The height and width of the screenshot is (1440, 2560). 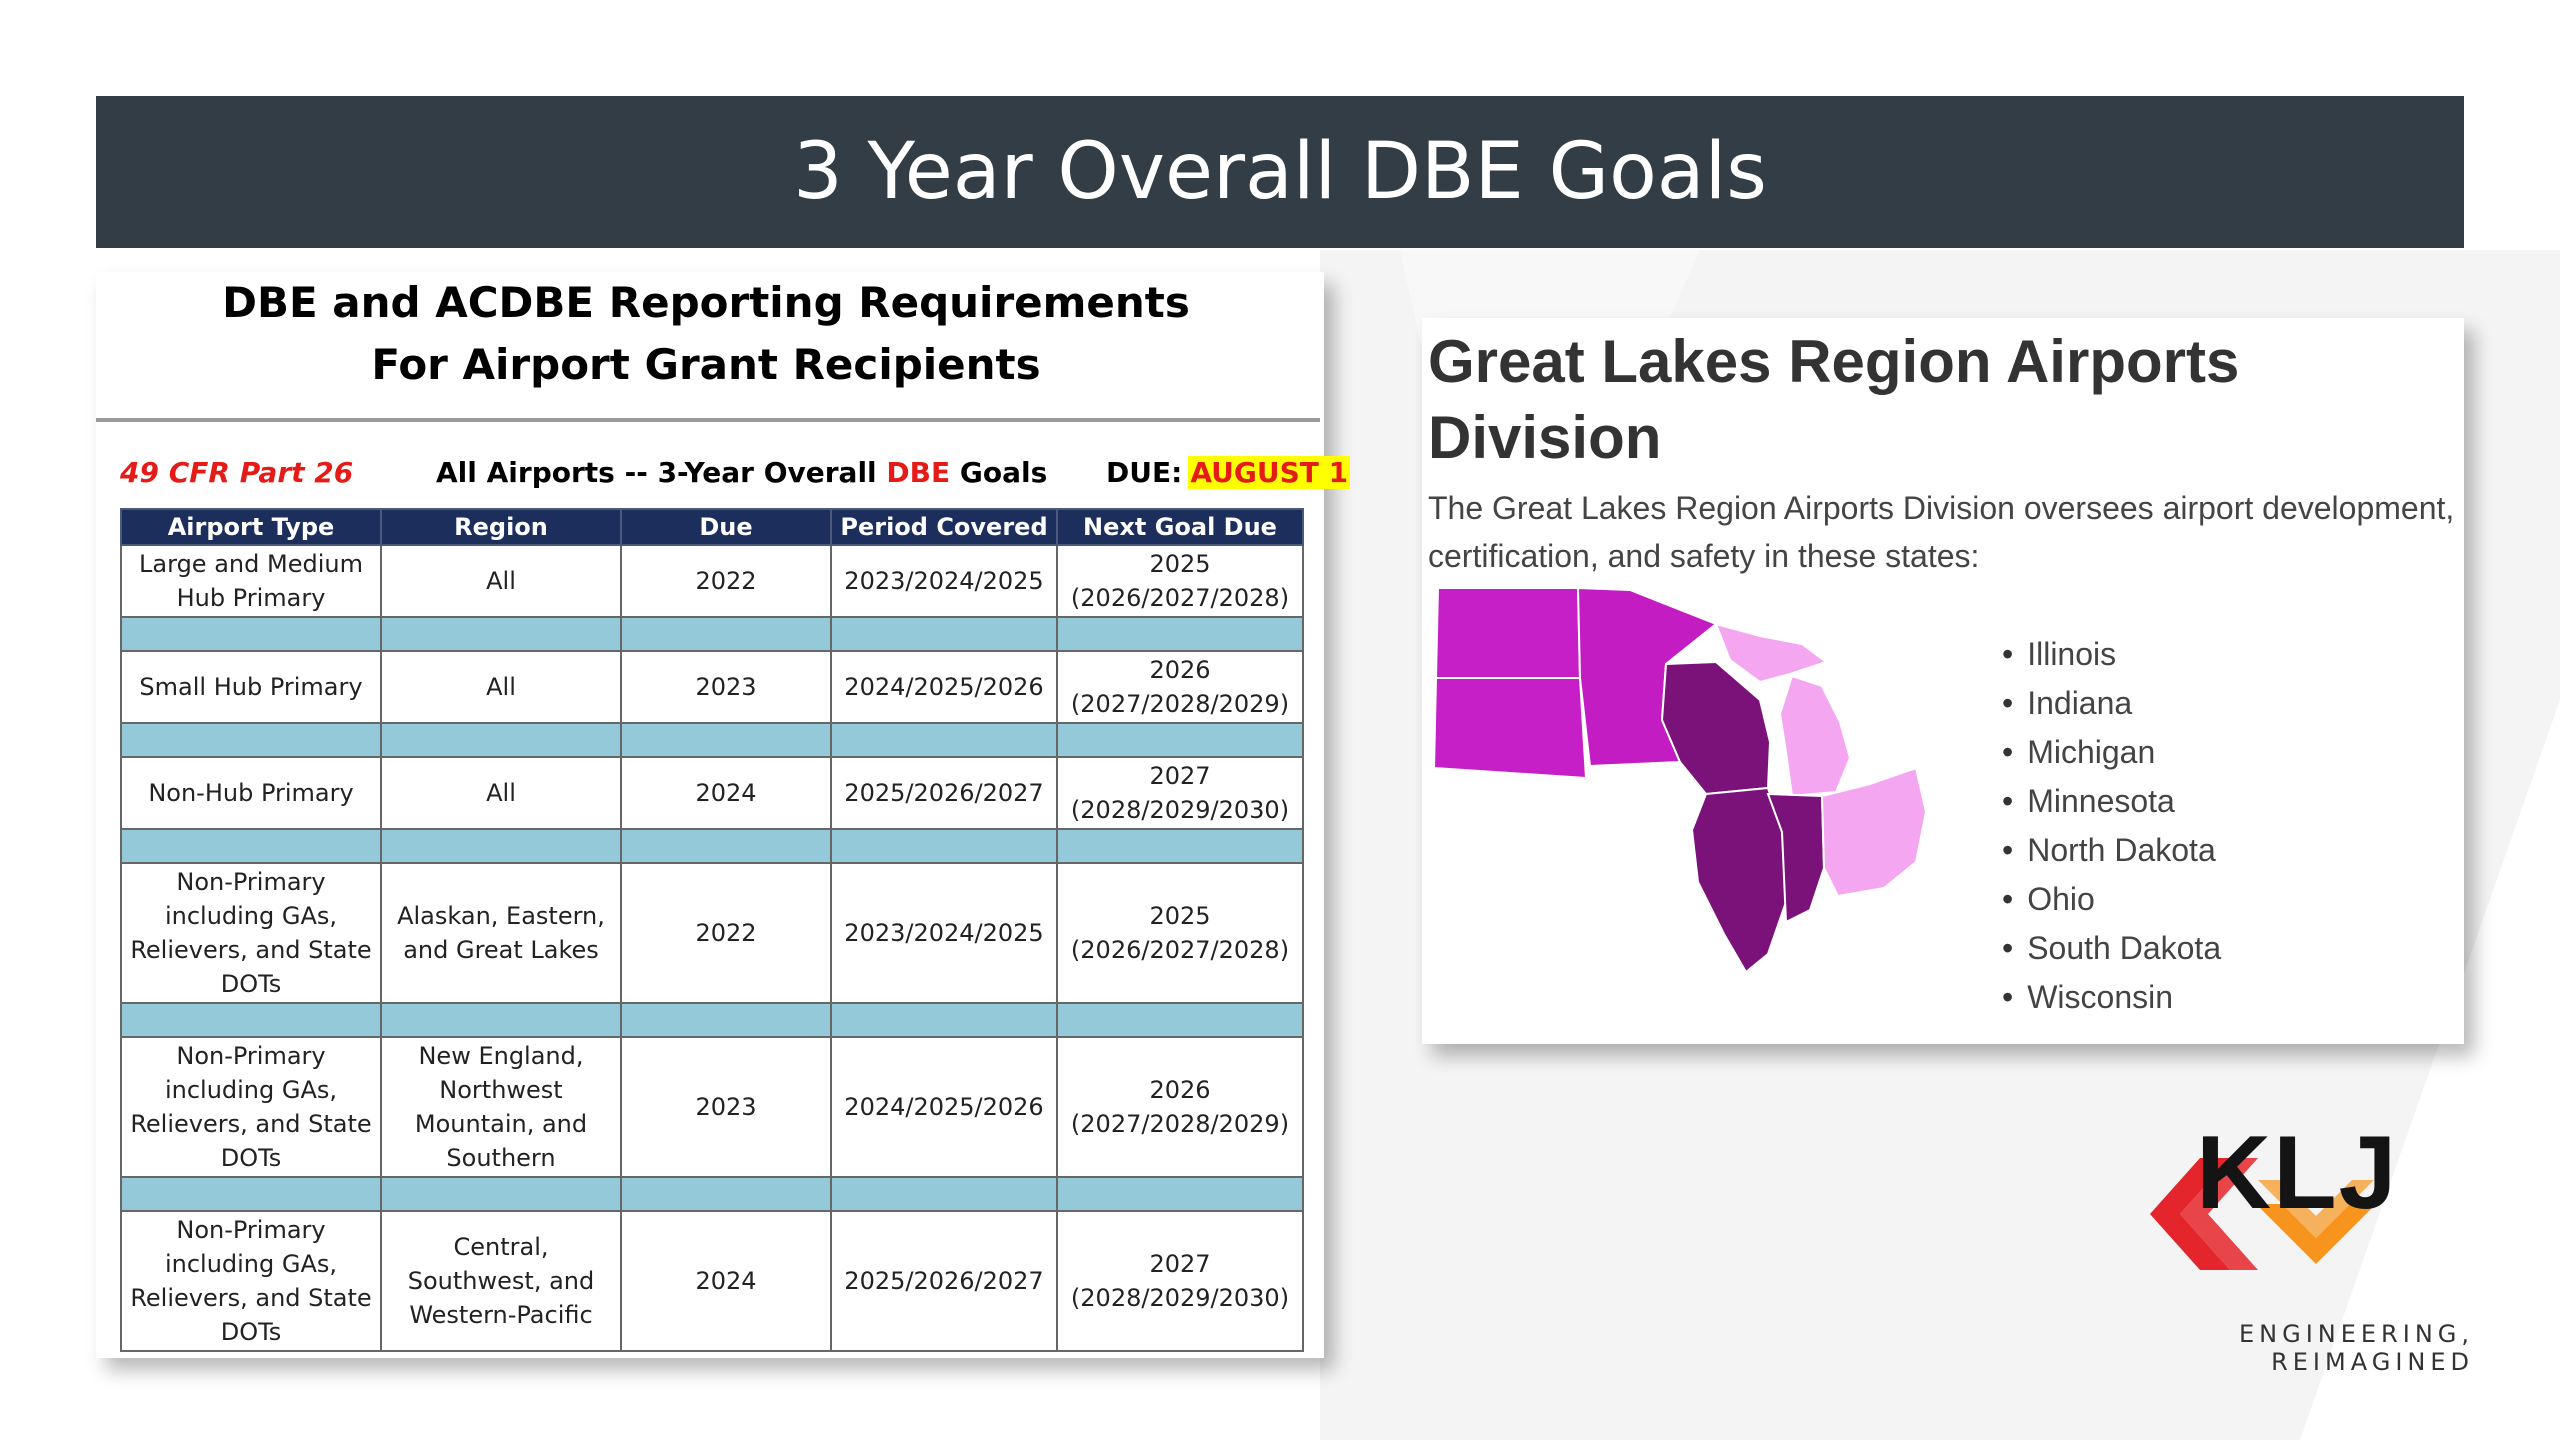 What do you see at coordinates (1508, 633) in the screenshot?
I see `map-north-dakota` at bounding box center [1508, 633].